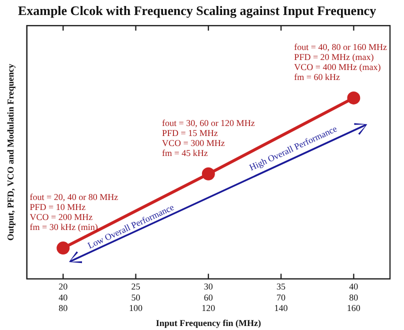  I want to click on chart-title: Example Clcok with Frequency Scaling against Input Frequency, so click(197, 10).